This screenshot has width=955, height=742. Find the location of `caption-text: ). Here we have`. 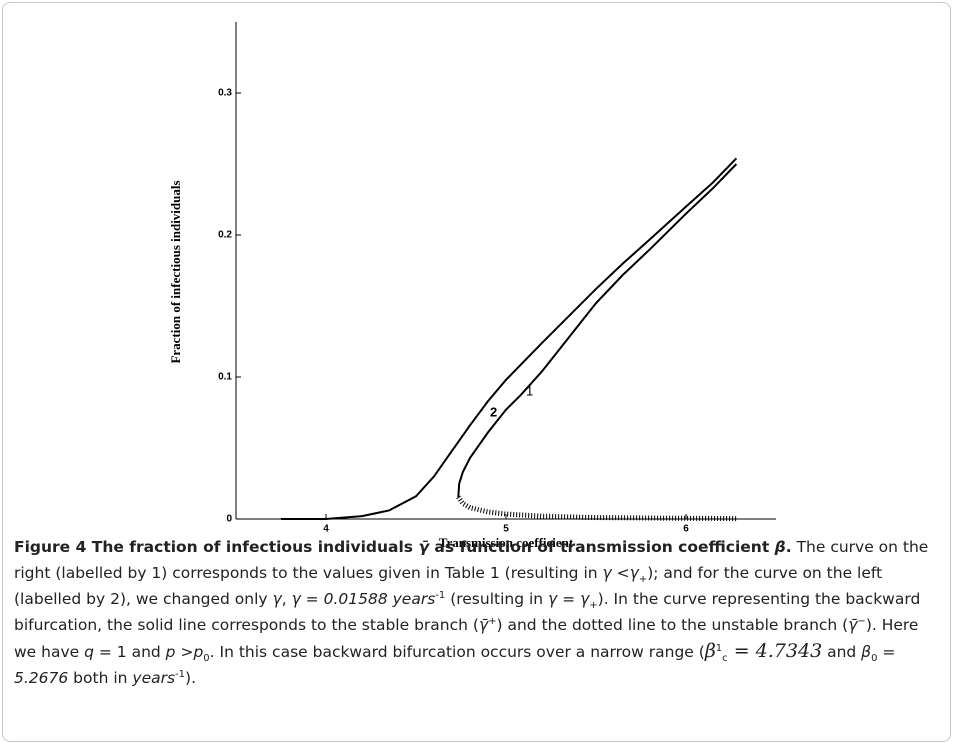

caption-text: ). Here we have is located at coordinates (466, 638).